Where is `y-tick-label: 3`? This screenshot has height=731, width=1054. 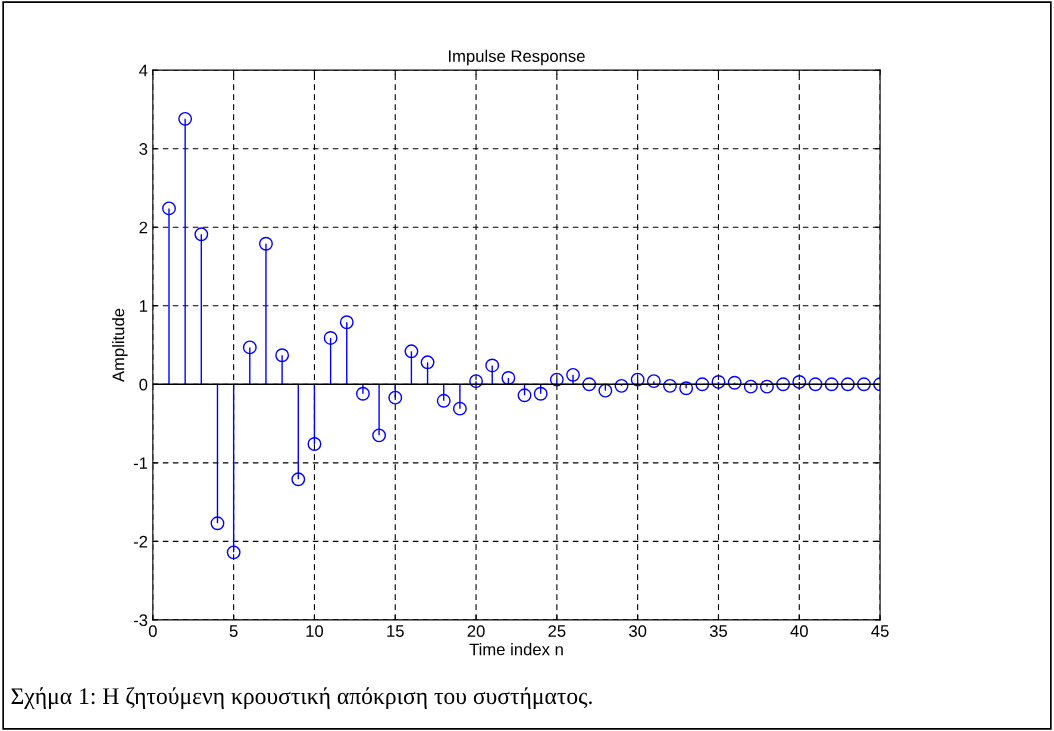
y-tick-label: 3 is located at coordinates (143, 149).